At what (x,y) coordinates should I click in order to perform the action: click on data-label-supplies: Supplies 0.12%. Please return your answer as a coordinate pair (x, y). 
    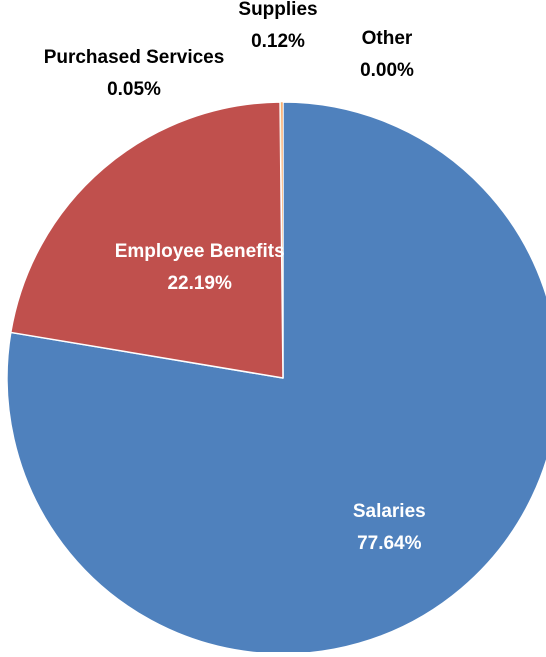
    Looking at the image, I should click on (277, 26).